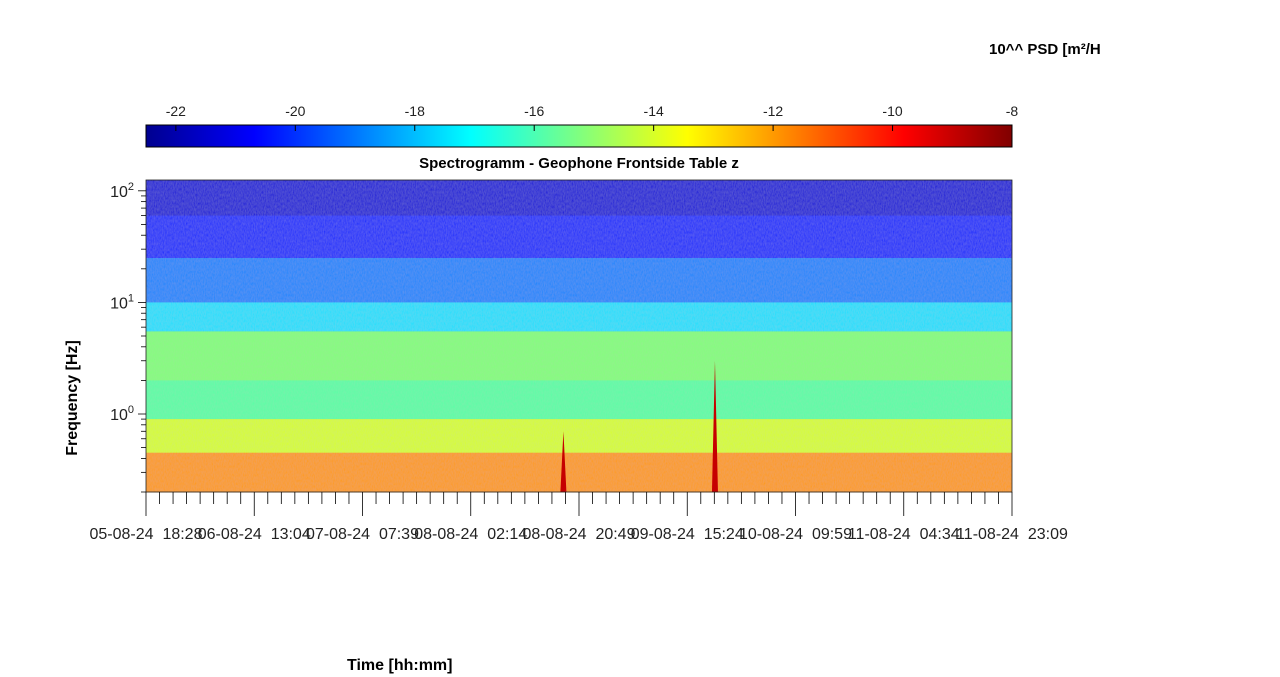 The height and width of the screenshot is (677, 1280). What do you see at coordinates (687, 534) in the screenshot?
I see `x-tick-label: 09-08-24 15:24` at bounding box center [687, 534].